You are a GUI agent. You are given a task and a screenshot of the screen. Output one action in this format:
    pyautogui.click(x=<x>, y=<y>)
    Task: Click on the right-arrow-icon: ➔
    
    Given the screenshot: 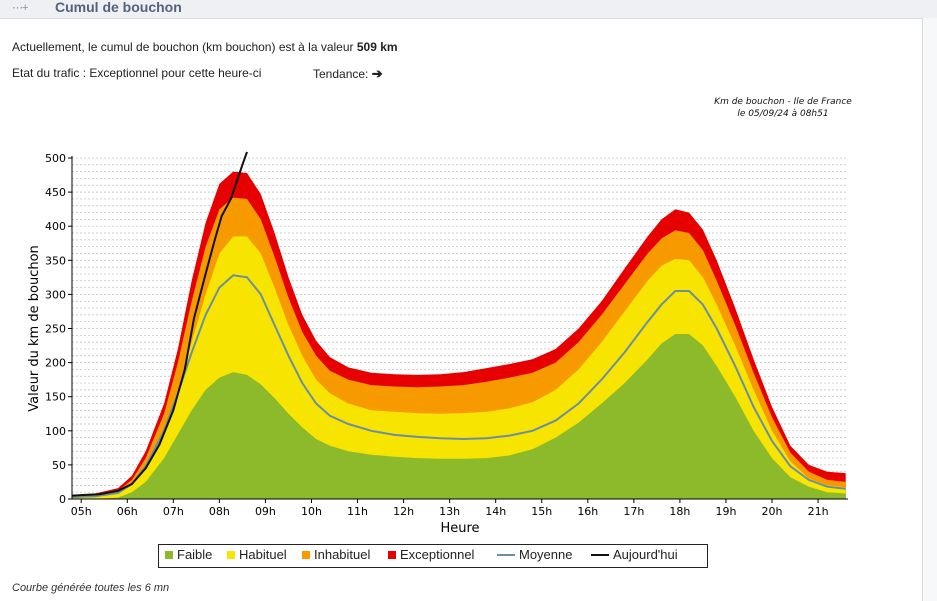 What is the action you would take?
    pyautogui.click(x=377, y=73)
    